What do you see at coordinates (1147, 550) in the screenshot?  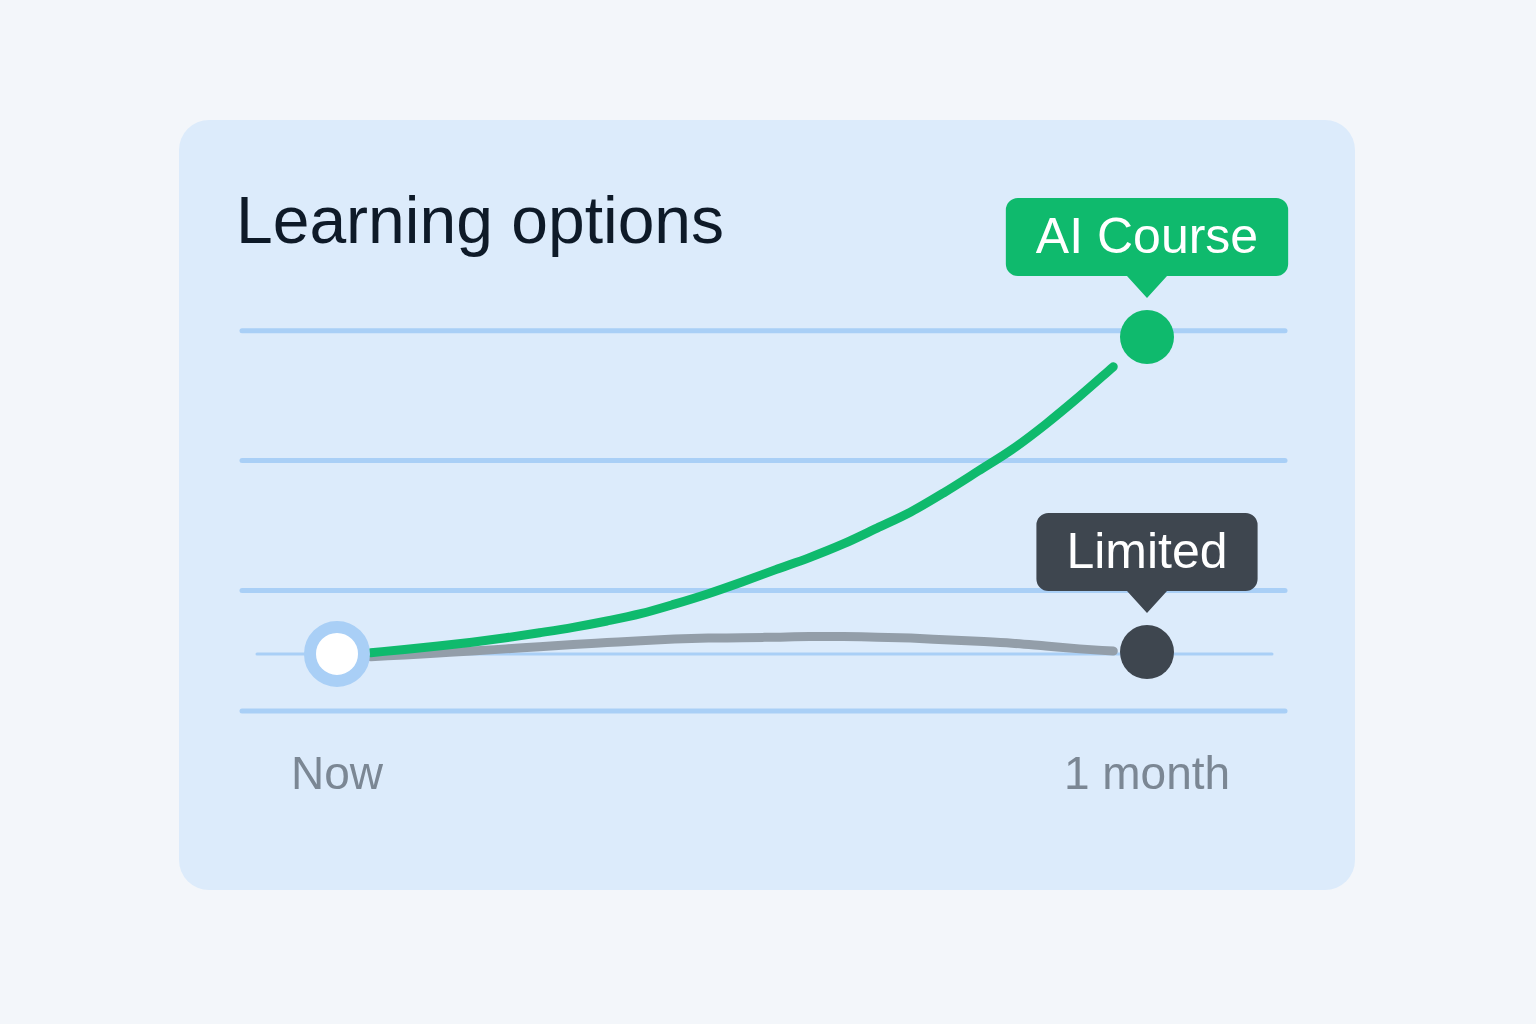 I see `series-label: Limited` at bounding box center [1147, 550].